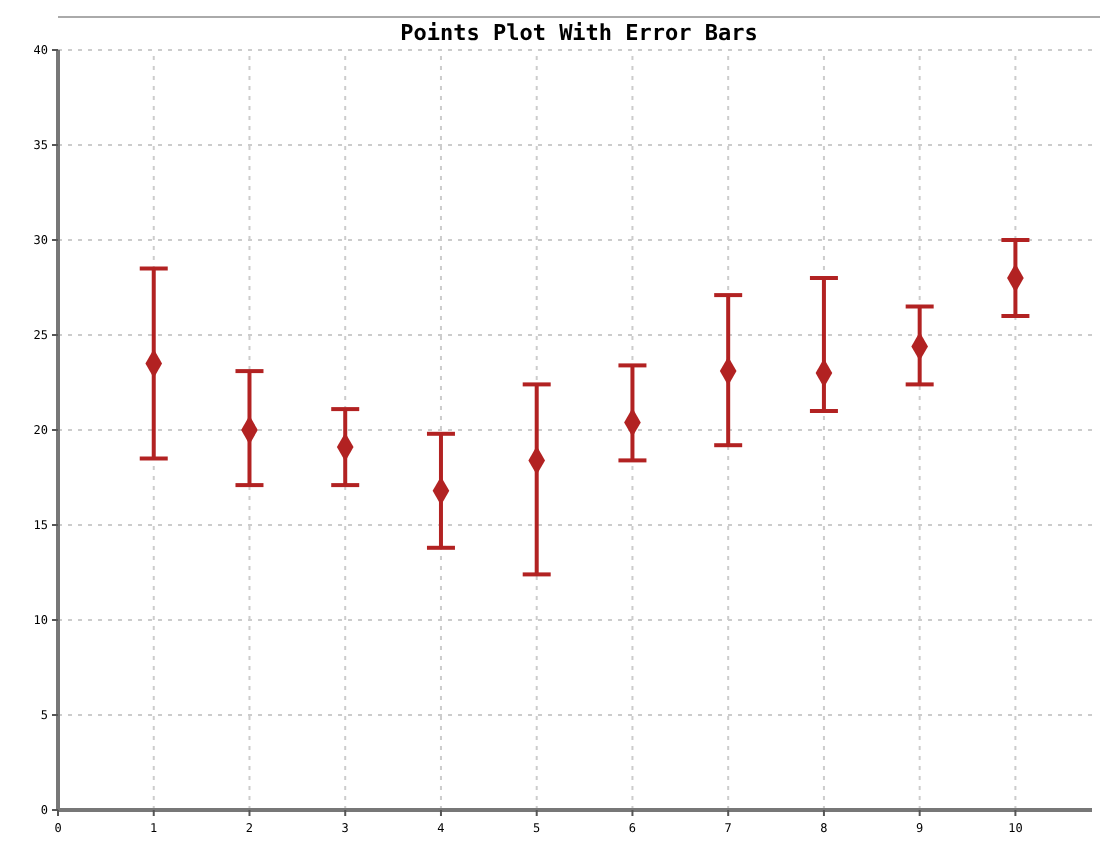 This screenshot has height=850, width=1116. What do you see at coordinates (579, 33) in the screenshot?
I see `chart-title: Points Plot With Error Bars` at bounding box center [579, 33].